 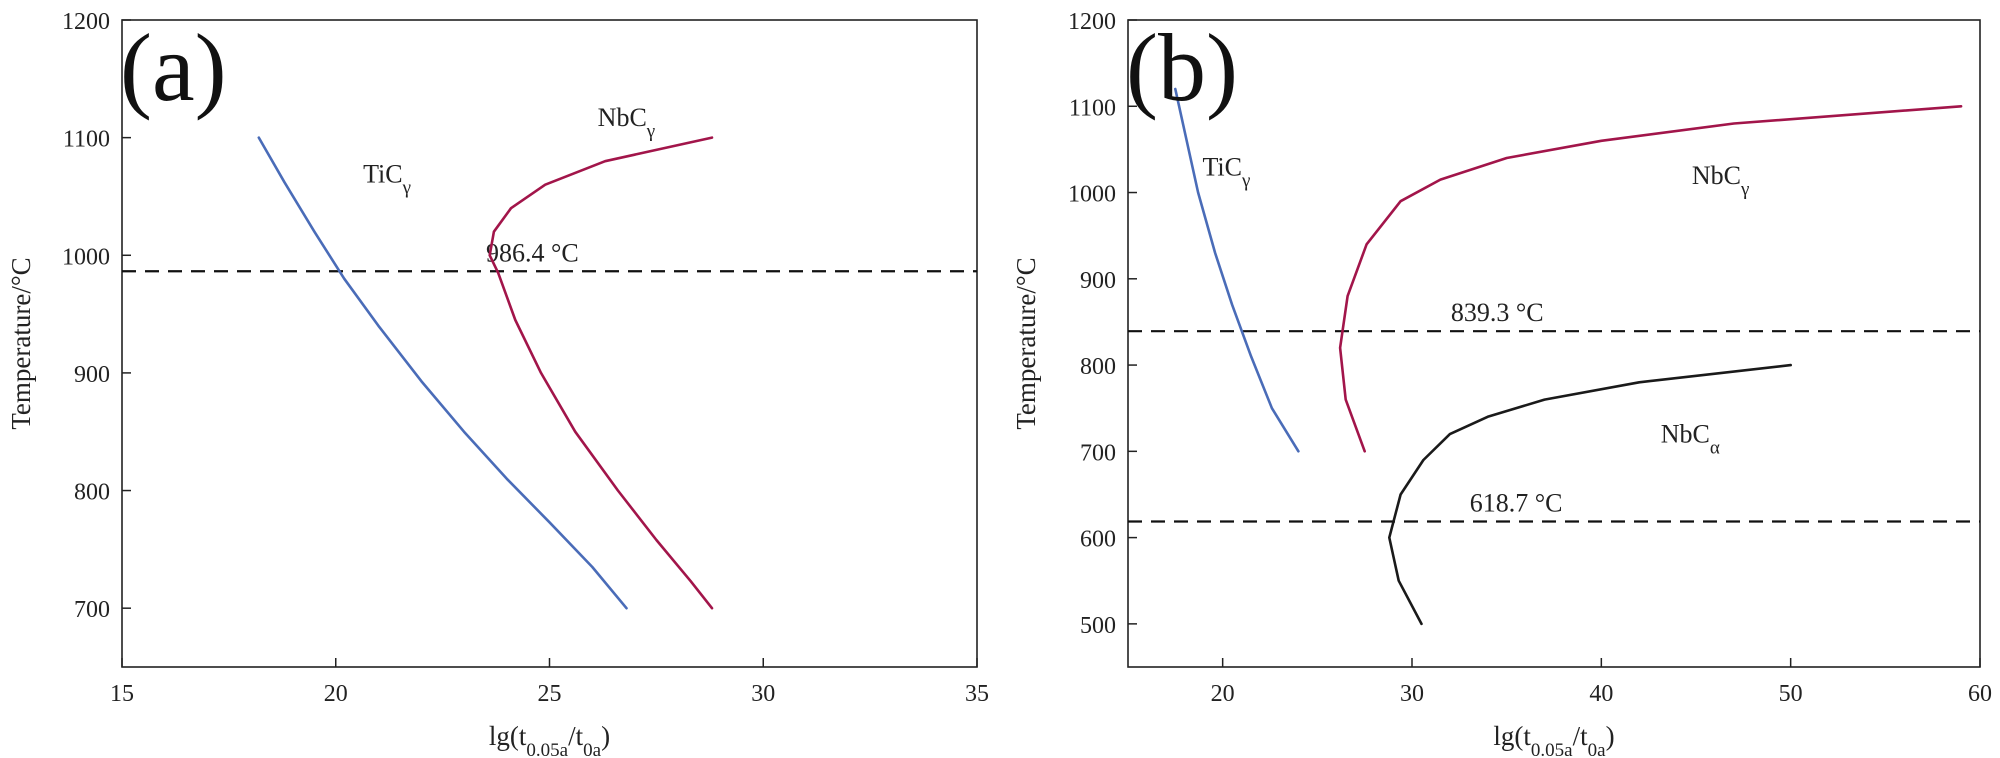 What do you see at coordinates (1098, 626) in the screenshot?
I see `y-tick-label: 500` at bounding box center [1098, 626].